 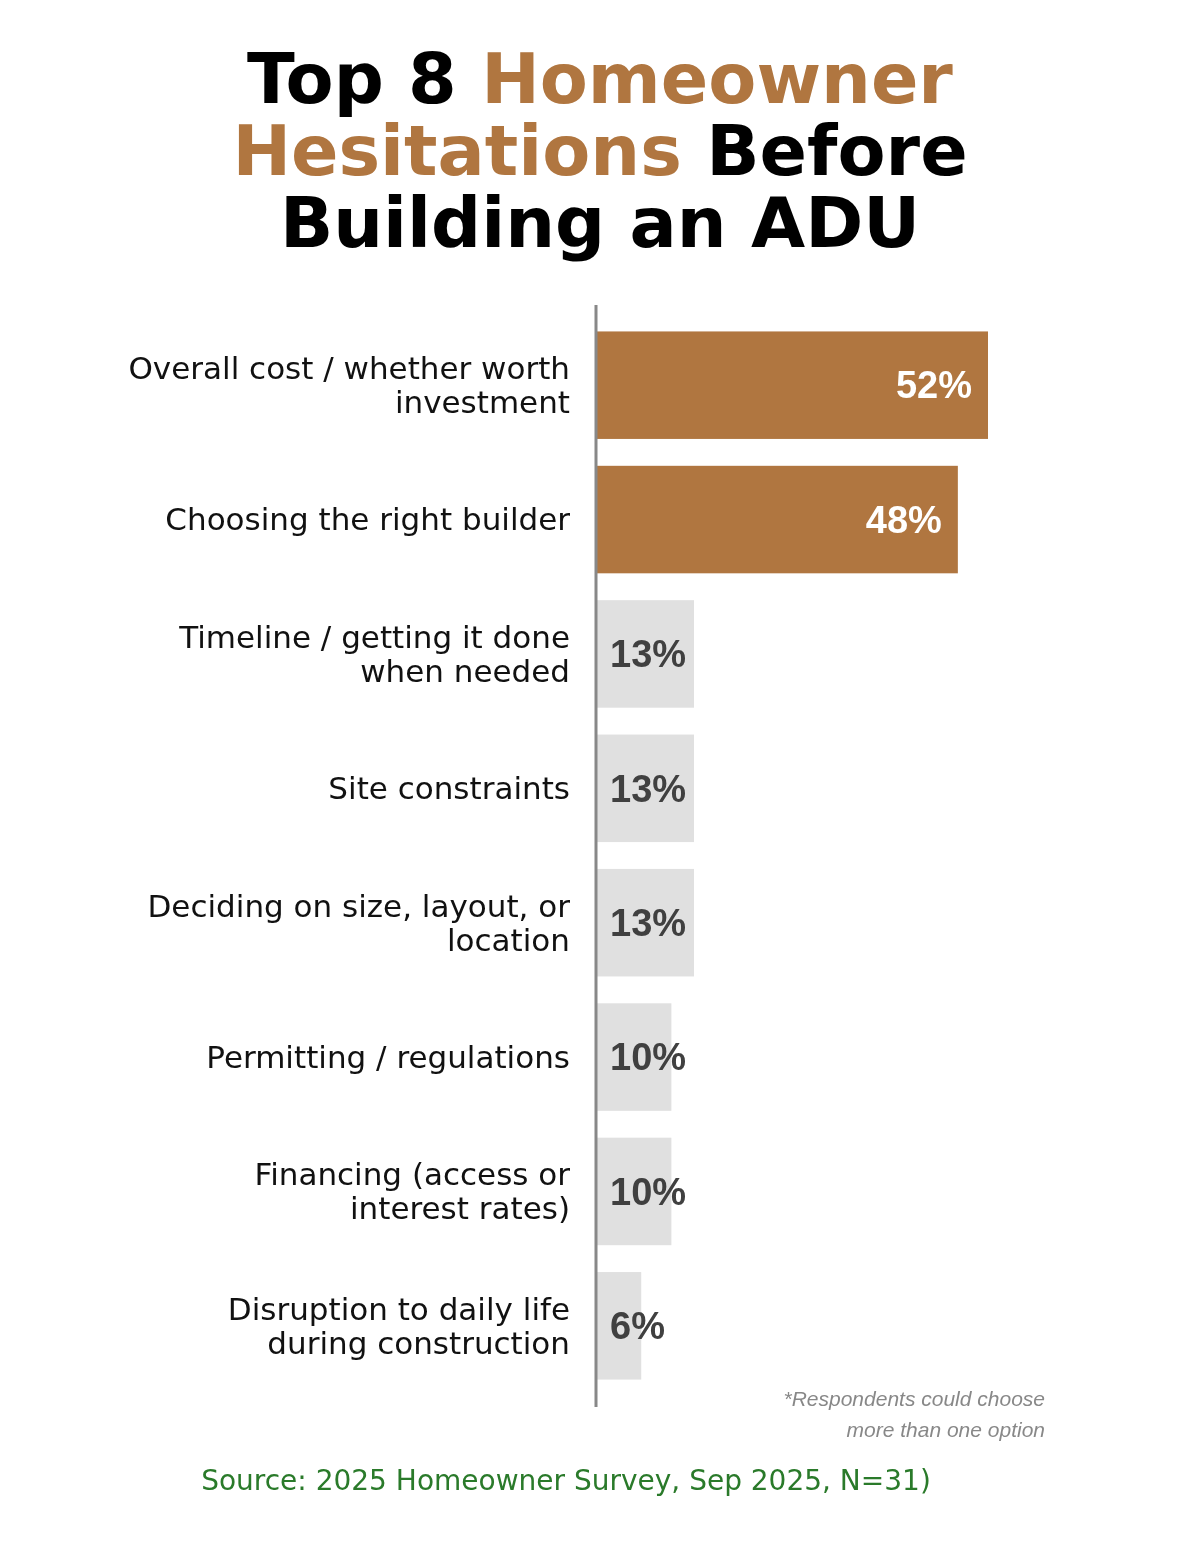 What do you see at coordinates (637, 1326) in the screenshot?
I see `data-label: 6%` at bounding box center [637, 1326].